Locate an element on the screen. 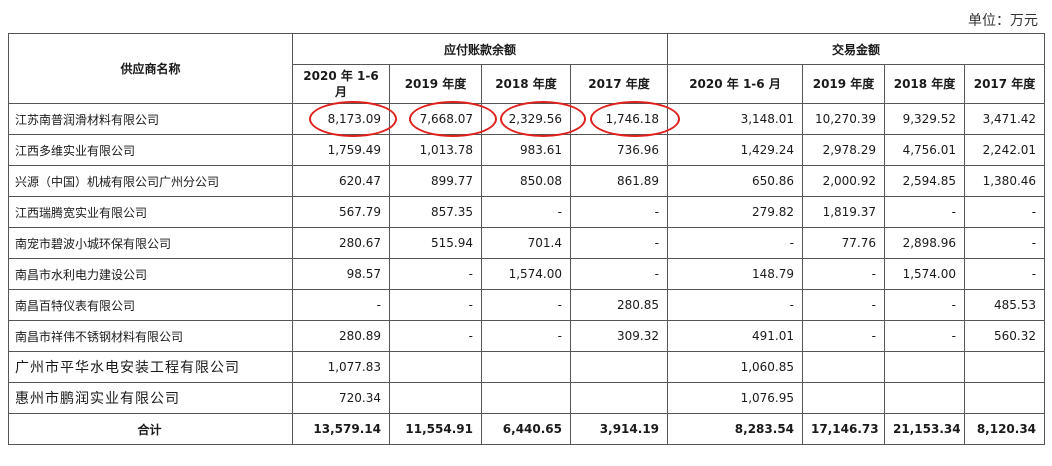  payable-balance-header: 应付账款余额 is located at coordinates (480, 49).